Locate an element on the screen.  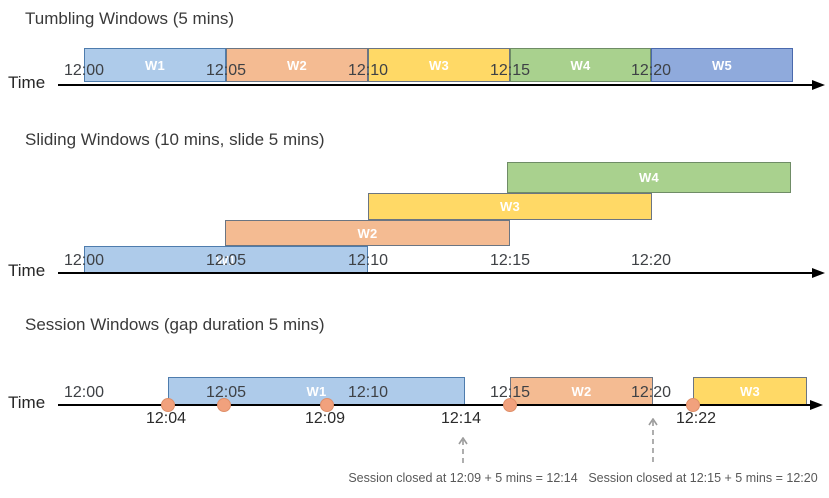
sliding-time-axis is located at coordinates (435, 273).